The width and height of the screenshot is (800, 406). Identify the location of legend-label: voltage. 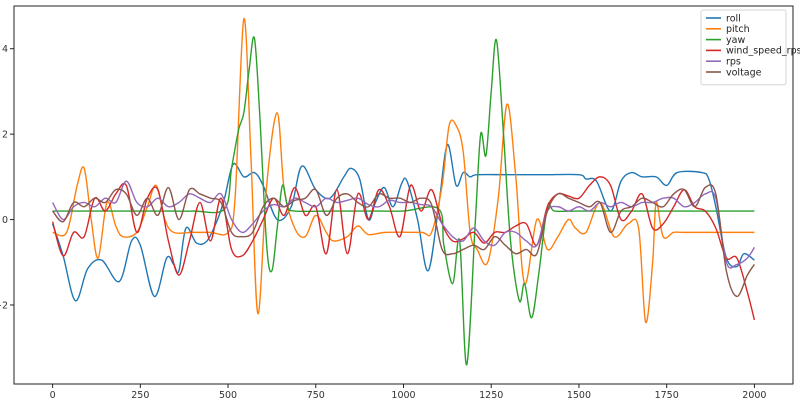
(744, 72).